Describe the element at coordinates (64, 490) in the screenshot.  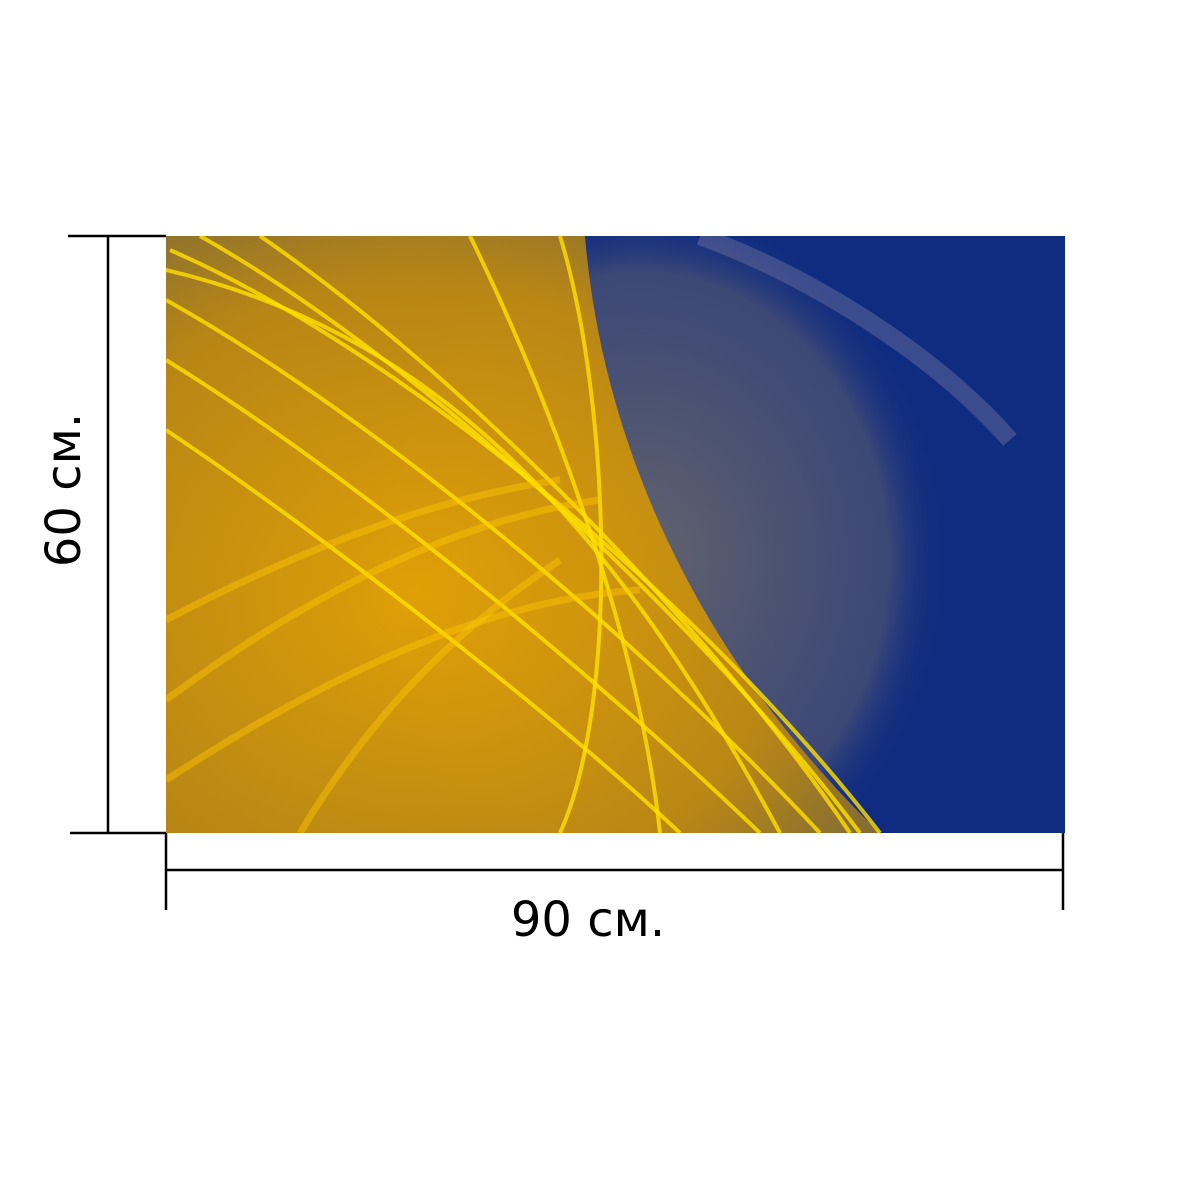
I see `height-label: 60 см.` at that location.